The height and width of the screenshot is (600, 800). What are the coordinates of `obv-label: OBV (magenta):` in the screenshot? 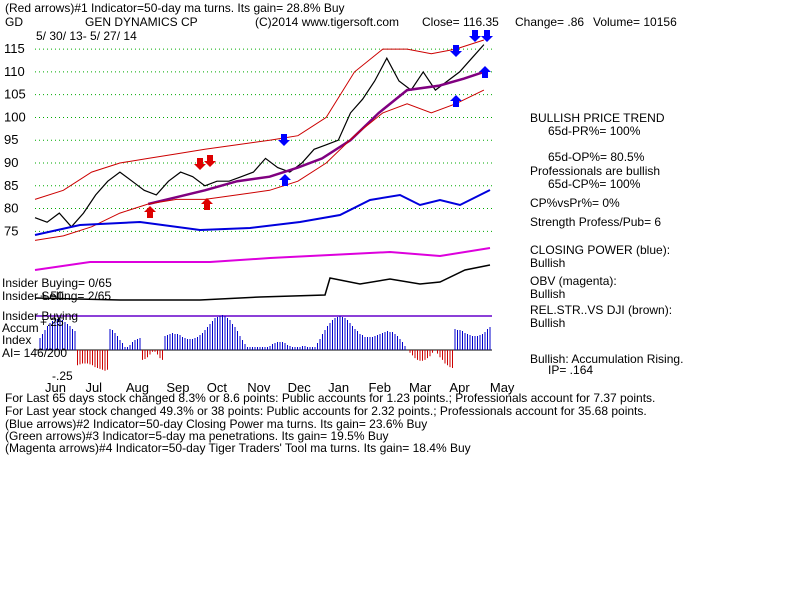 It's located at (573, 281).